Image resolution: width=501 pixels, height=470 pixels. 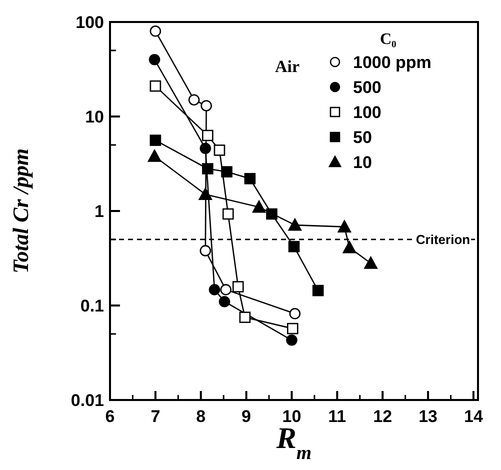 What do you see at coordinates (367, 87) in the screenshot?
I see `legend-label: 500` at bounding box center [367, 87].